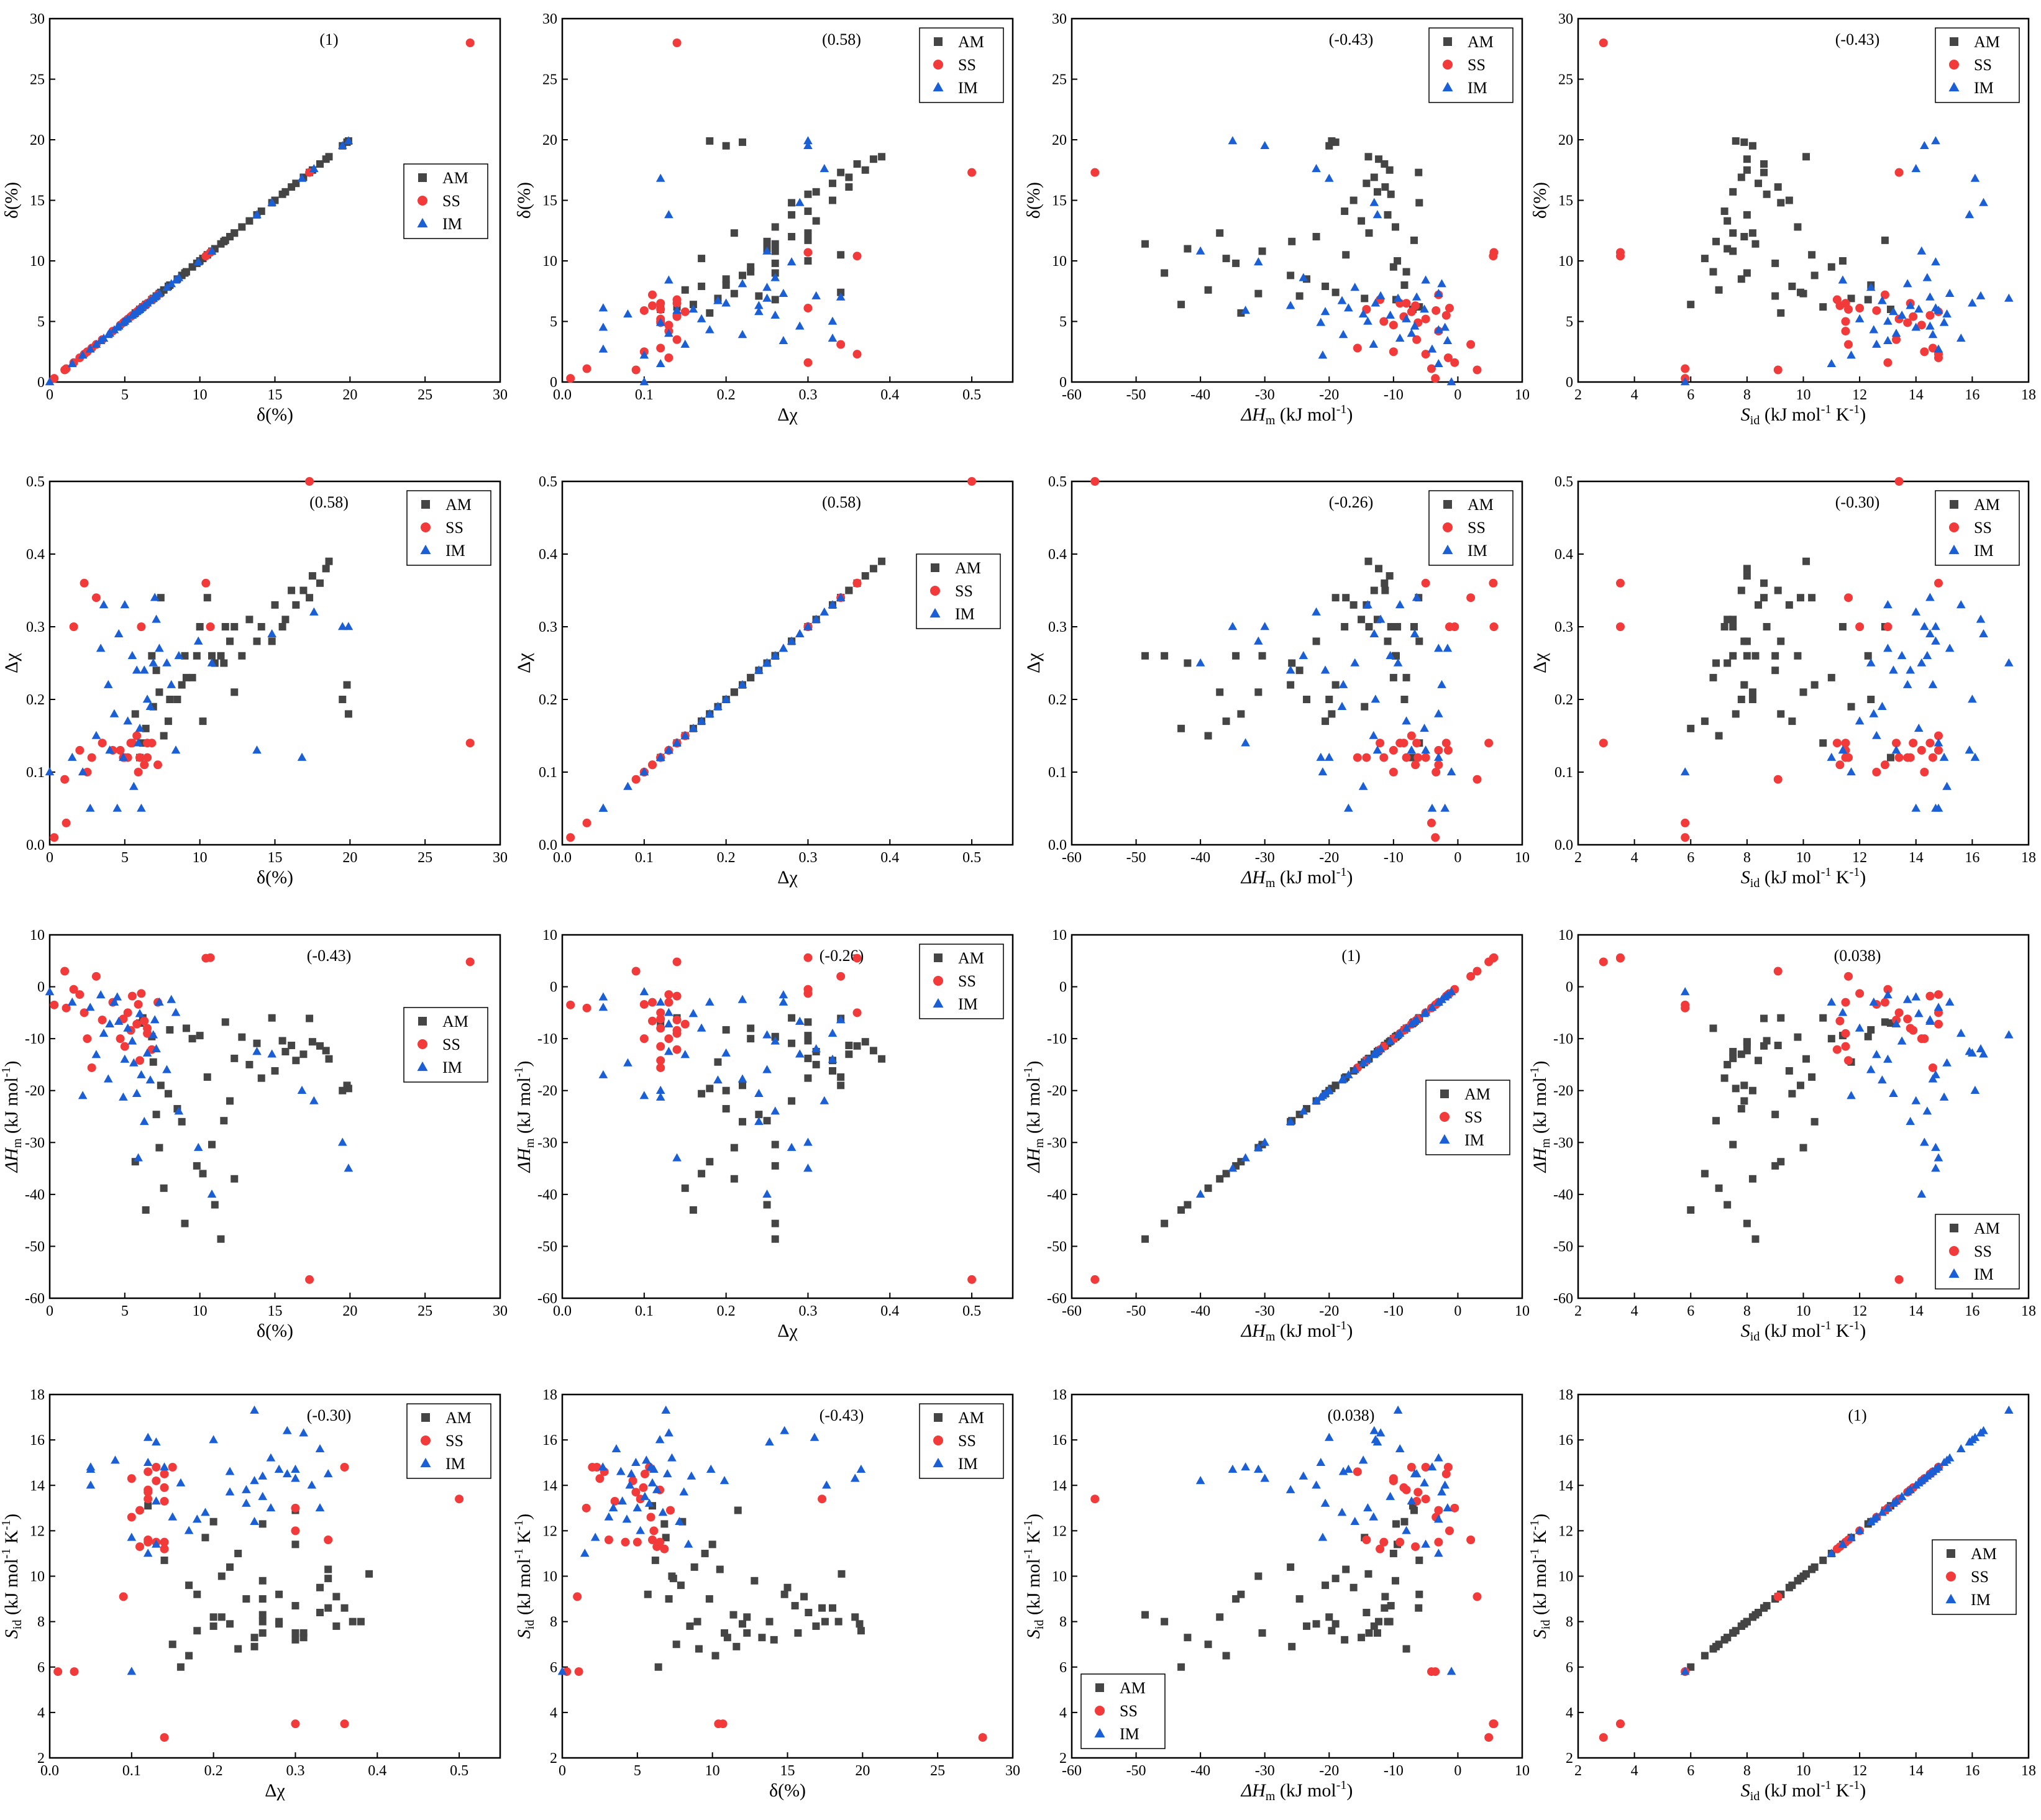 Image resolution: width=2041 pixels, height=1820 pixels. Describe the element at coordinates (553, 1713) in the screenshot. I see `y-tick-label: 4` at that location.